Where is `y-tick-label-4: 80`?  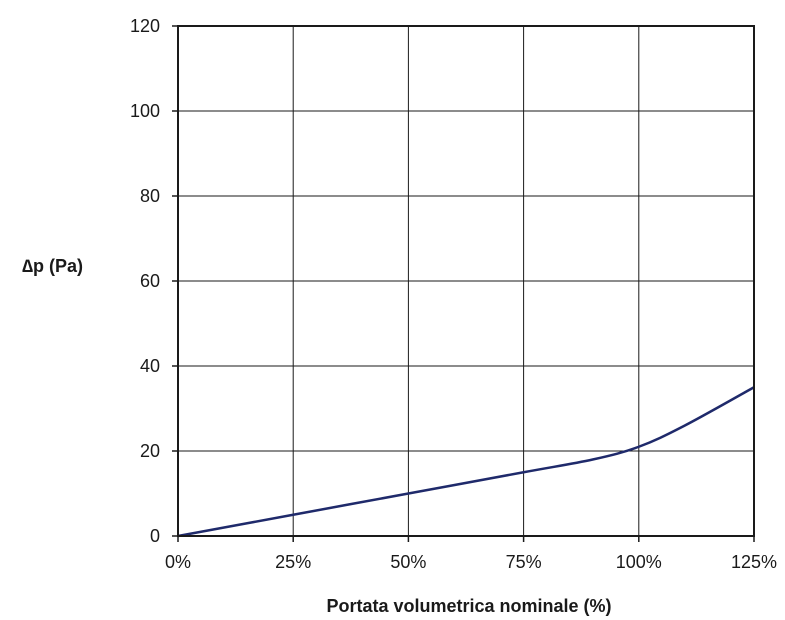
y-tick-label-4: 80 is located at coordinates (150, 196).